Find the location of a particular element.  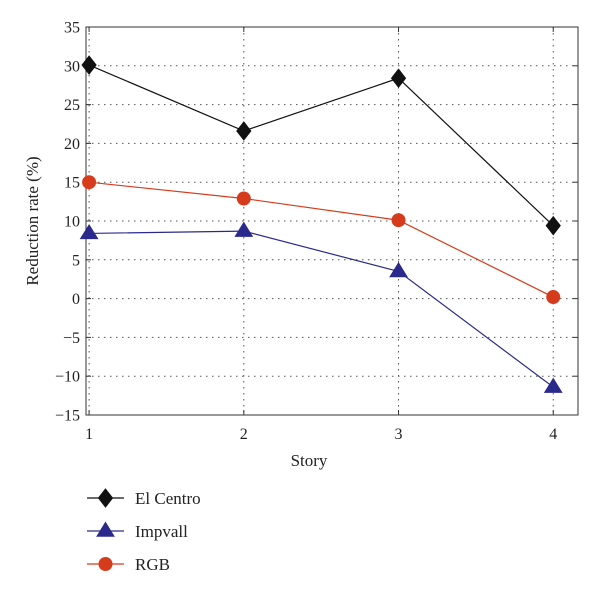

y-tick-label: 15 is located at coordinates (72, 183).